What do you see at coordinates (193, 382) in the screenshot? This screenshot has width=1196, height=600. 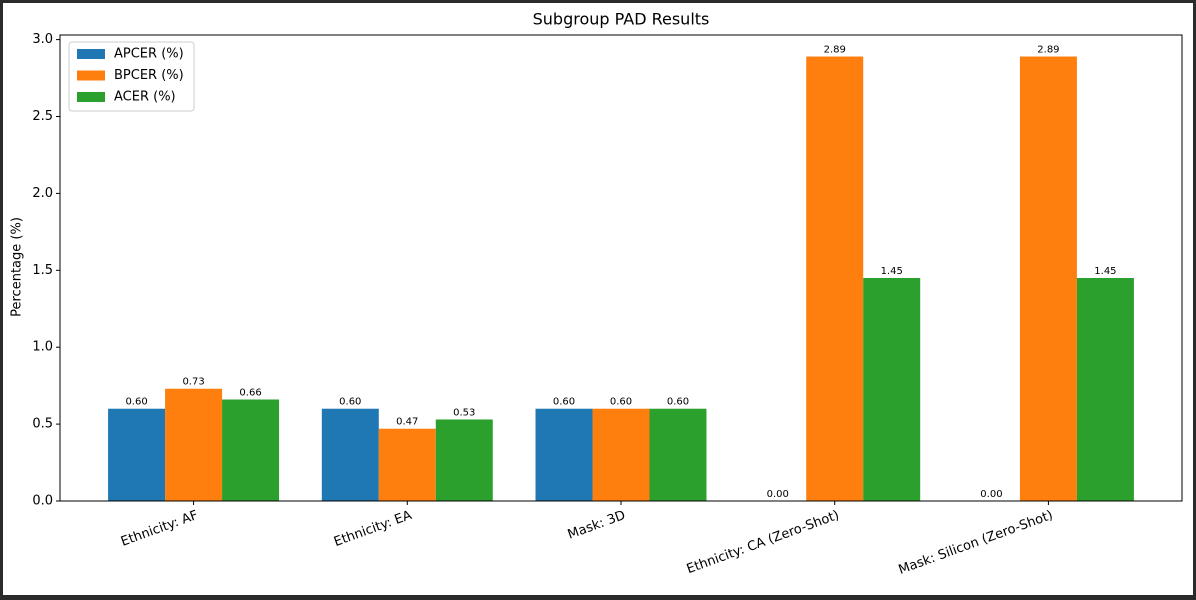 I see `value-label: 0.73` at bounding box center [193, 382].